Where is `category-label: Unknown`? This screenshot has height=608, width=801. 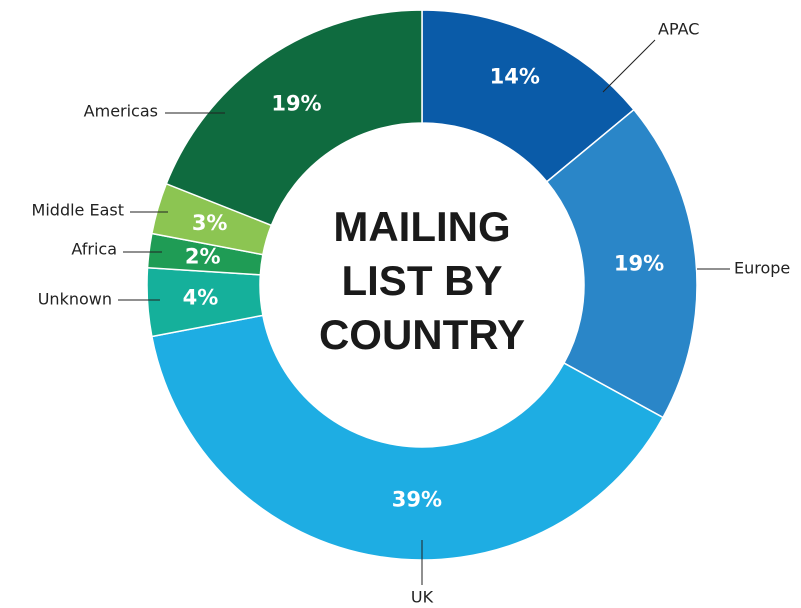
category-label: Unknown is located at coordinates (75, 299).